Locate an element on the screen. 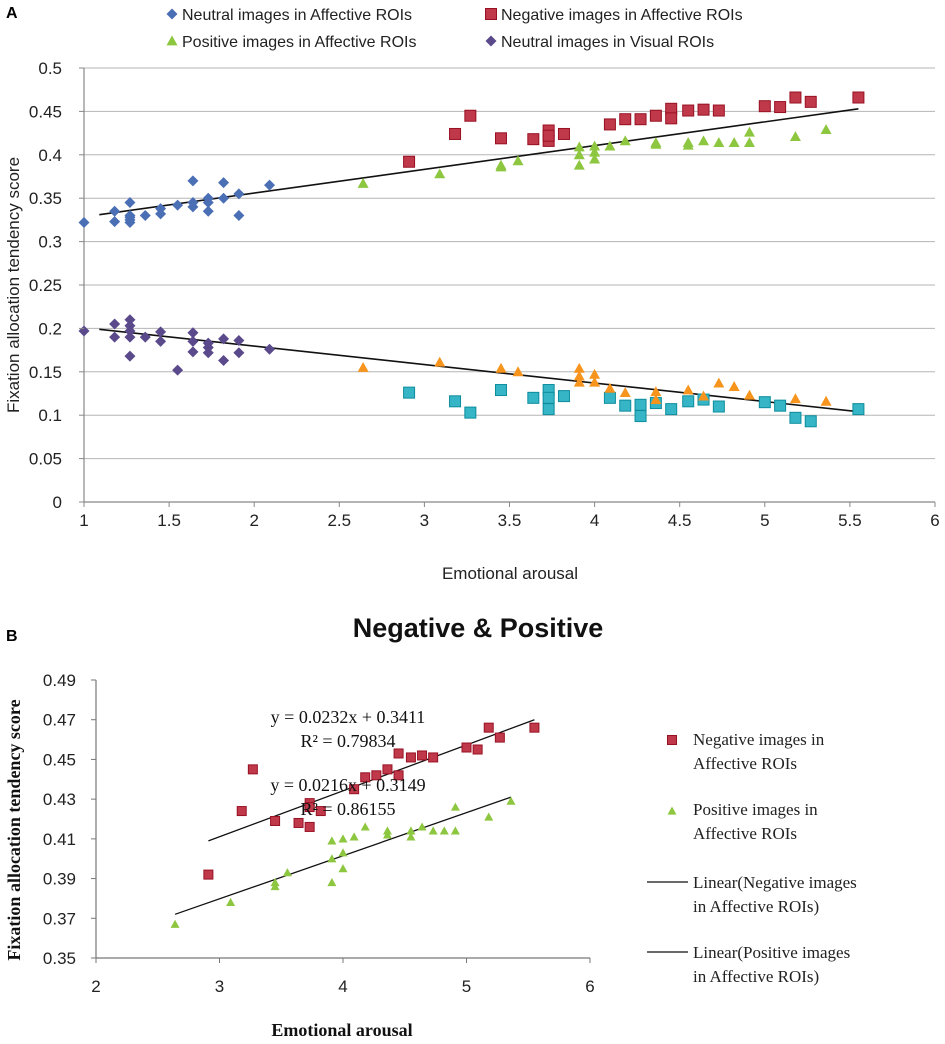 The width and height of the screenshot is (945, 1044). x-tick-label: 3.5 is located at coordinates (510, 520).